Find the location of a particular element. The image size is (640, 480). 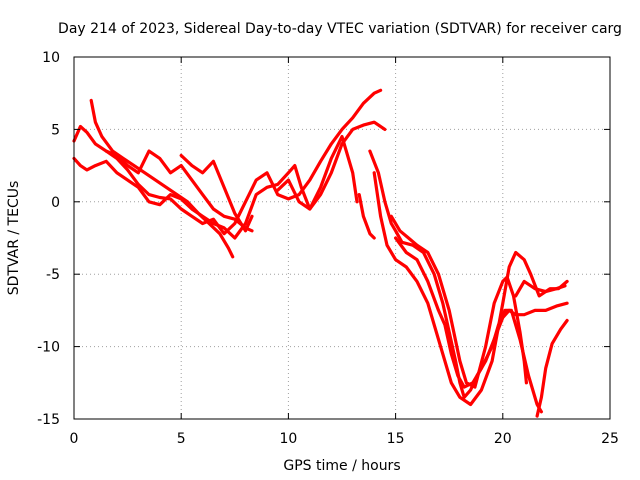

series-sat-e is located at coordinates (216, 193).